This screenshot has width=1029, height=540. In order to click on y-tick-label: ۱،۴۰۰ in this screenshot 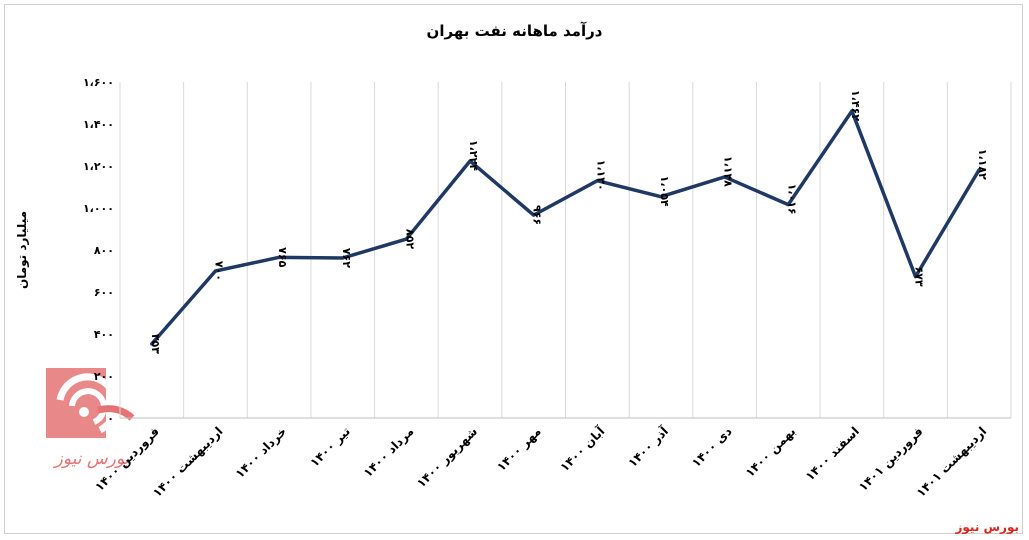, I will do `click(98, 124)`.